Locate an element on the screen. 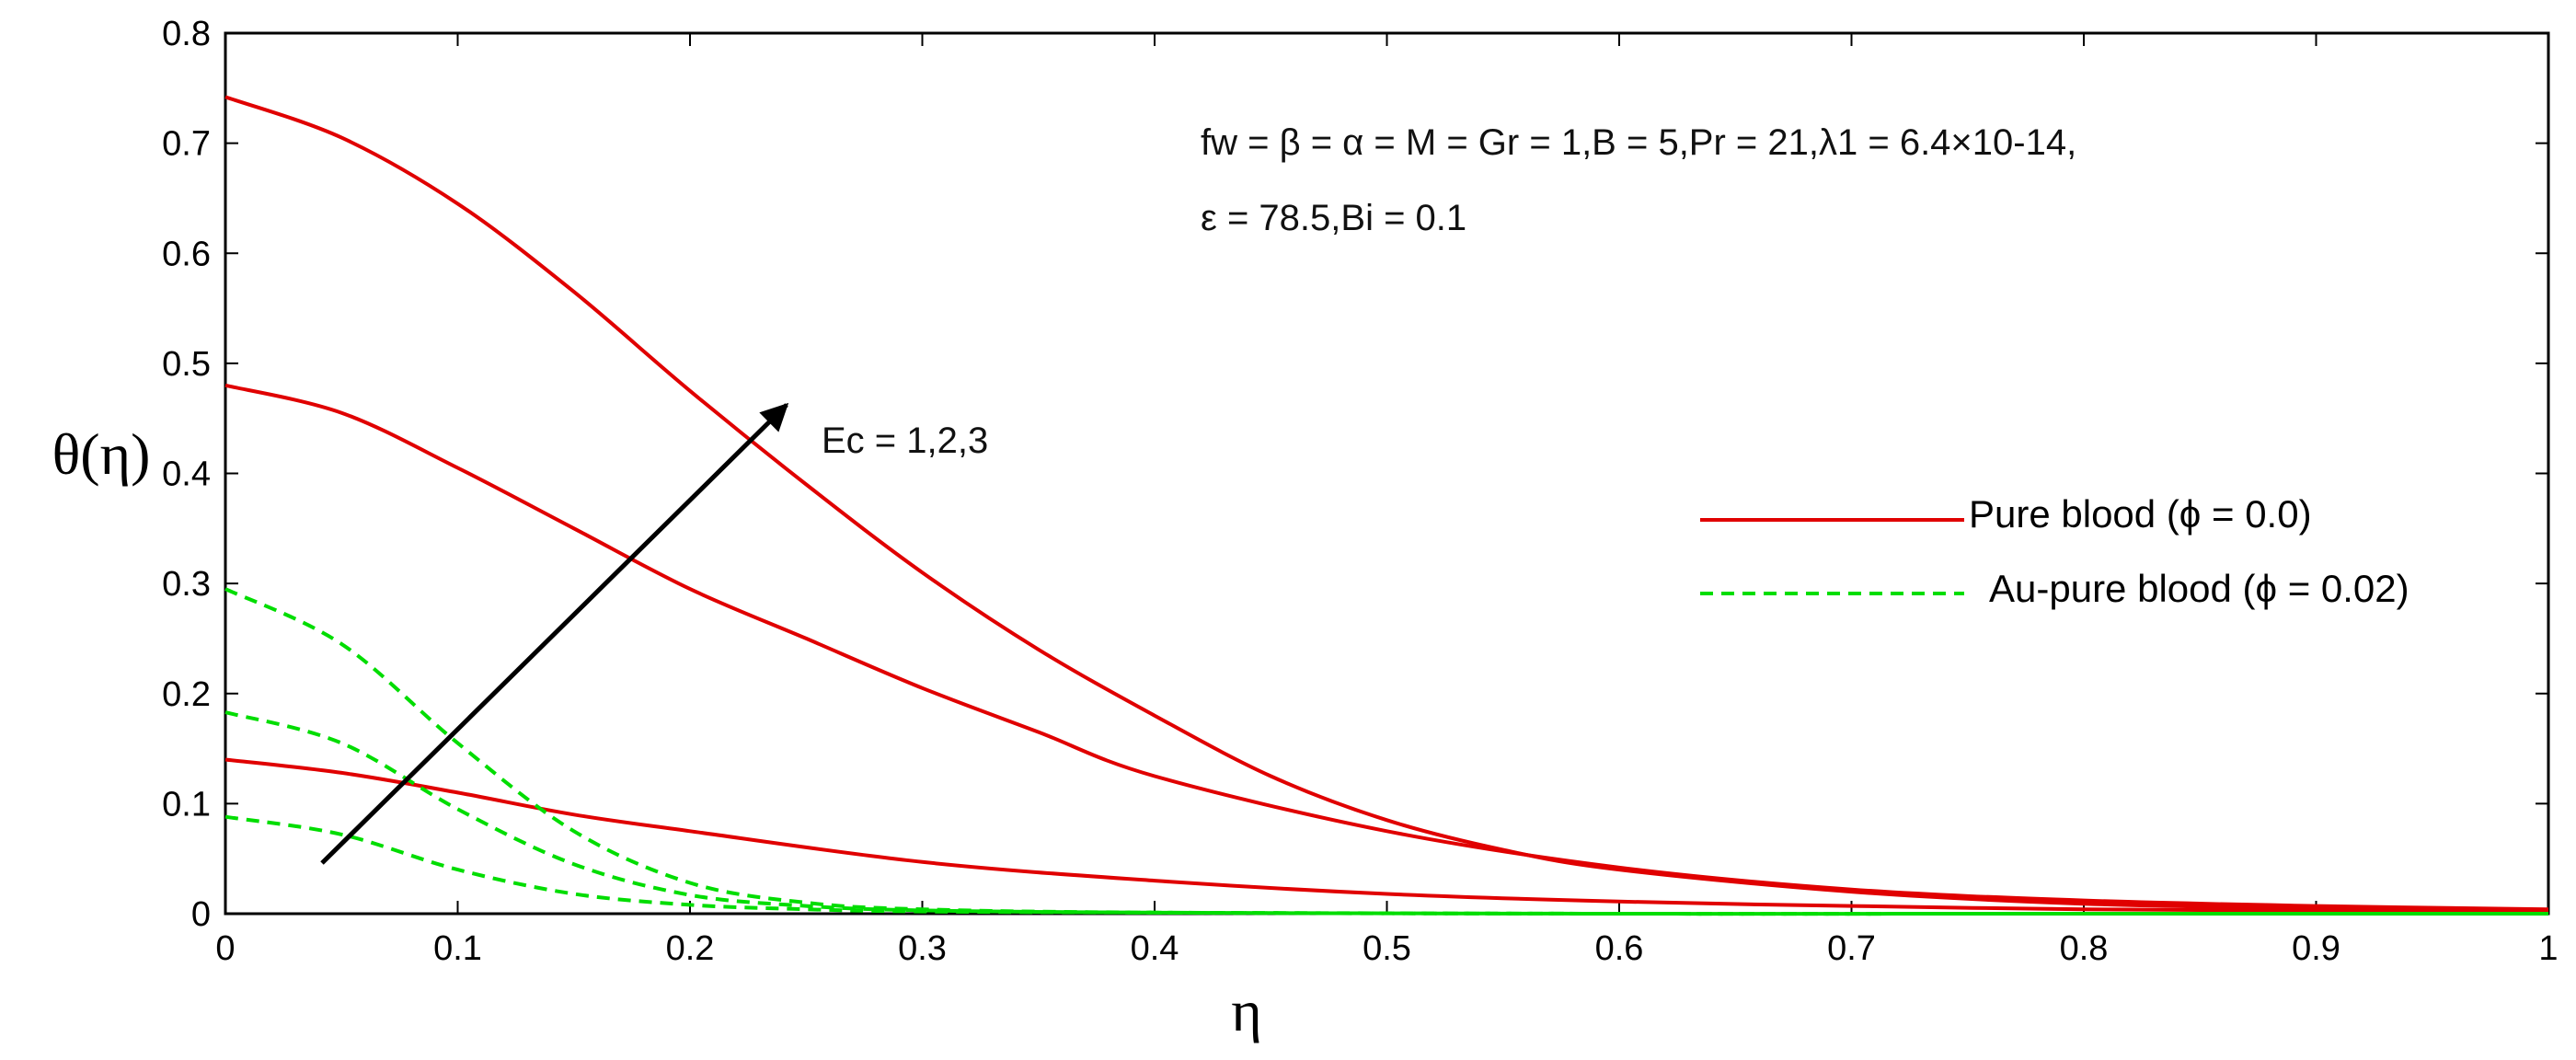 The image size is (2576, 1060). y-tick-label: 0.8 is located at coordinates (186, 34).